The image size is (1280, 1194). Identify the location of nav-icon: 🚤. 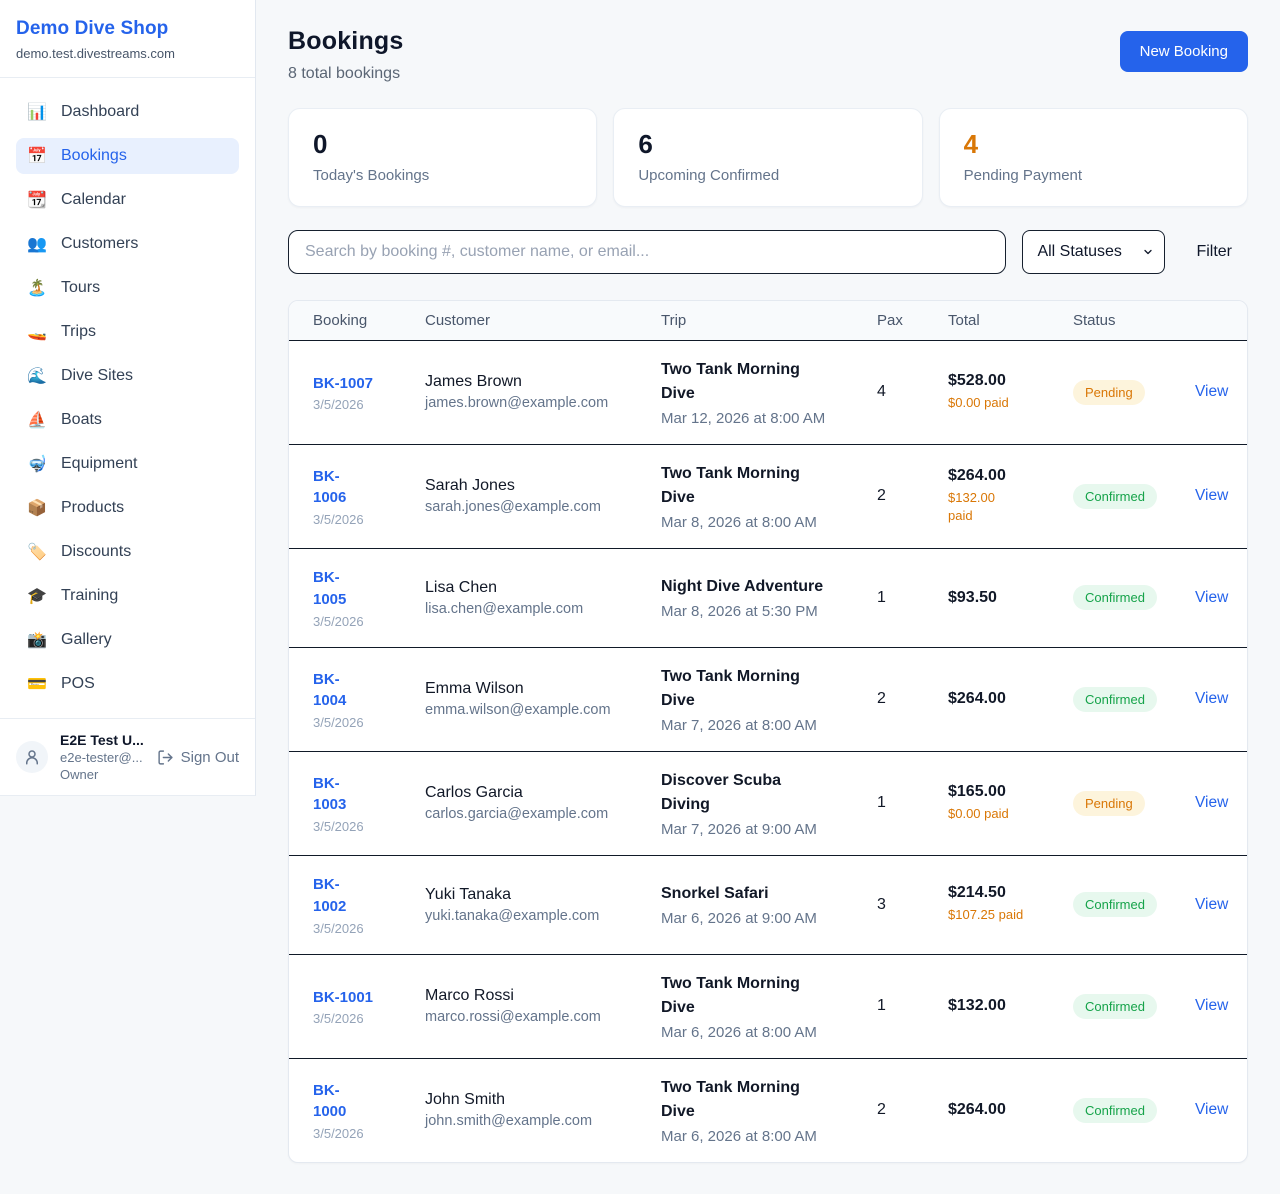
(37, 332).